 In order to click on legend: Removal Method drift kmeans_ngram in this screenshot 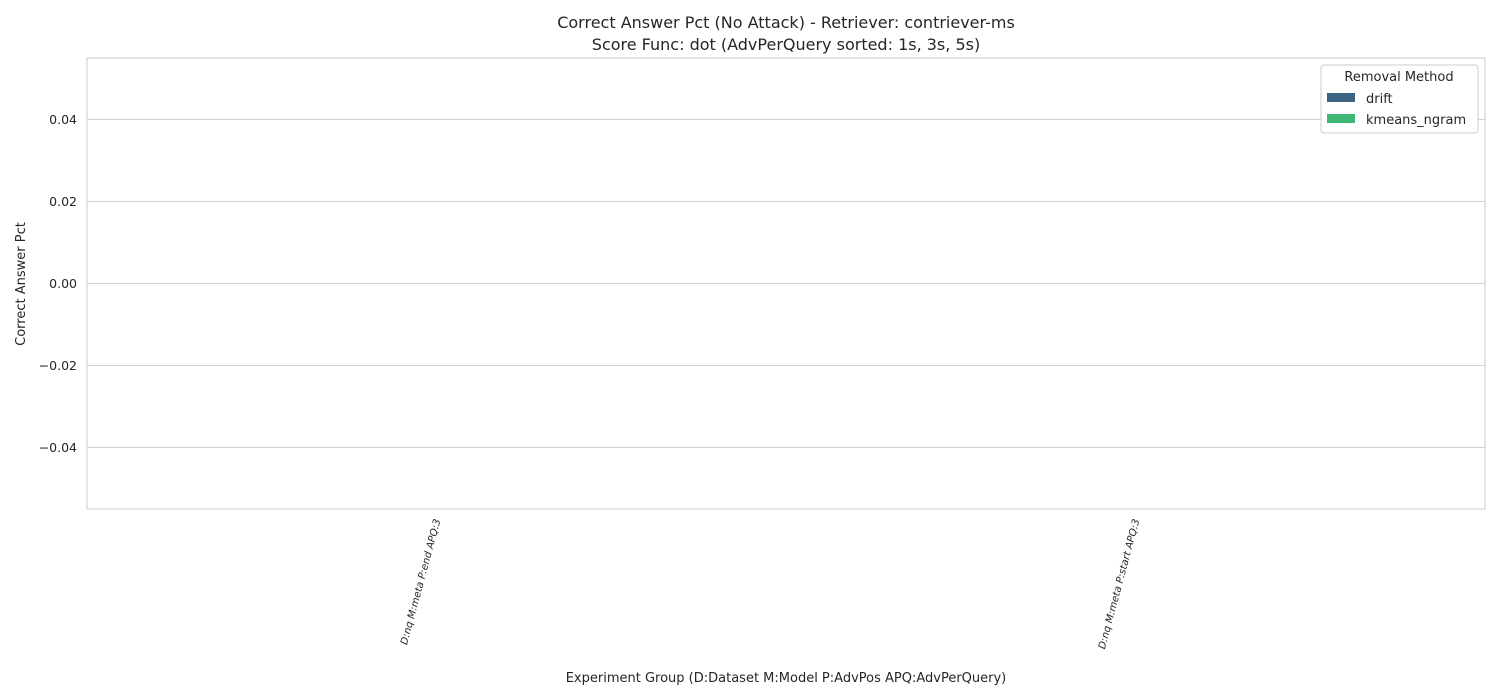, I will do `click(1399, 99)`.